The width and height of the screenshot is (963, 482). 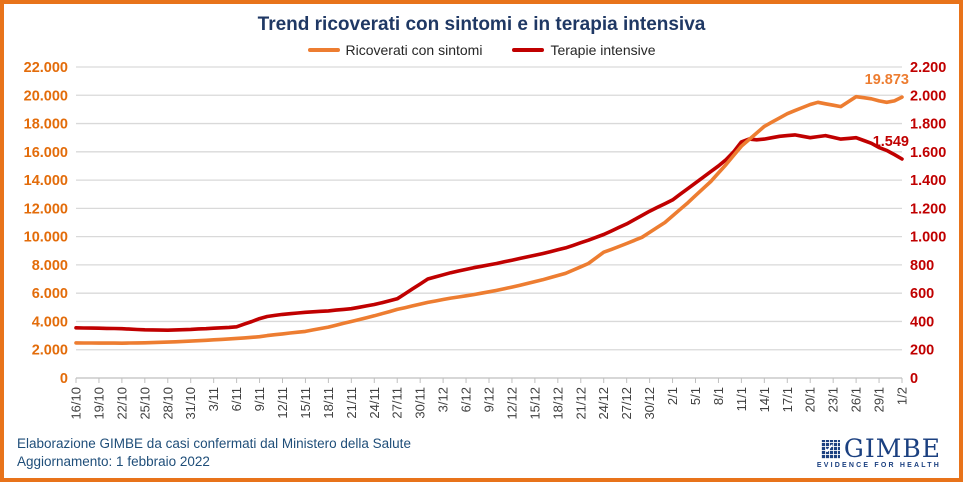 What do you see at coordinates (892, 448) in the screenshot?
I see `gimbe-logo-text: GIMBE` at bounding box center [892, 448].